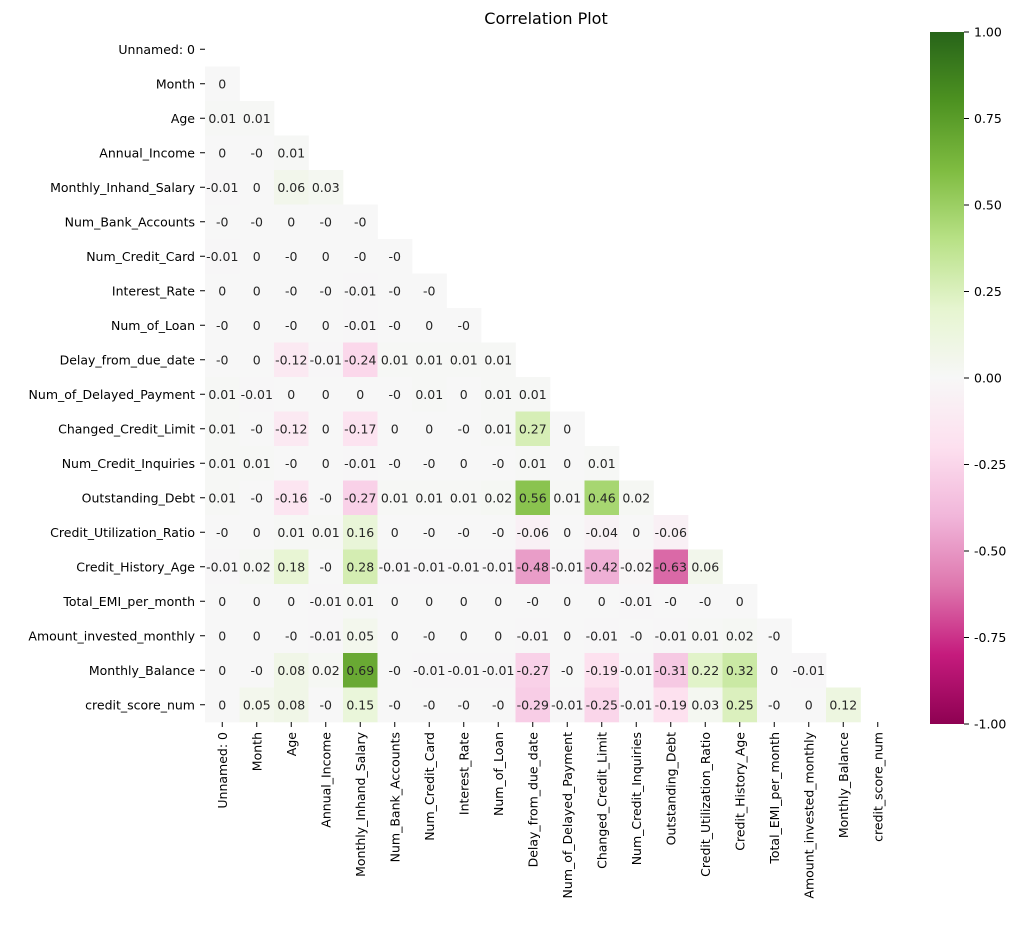 Image resolution: width=1026 pixels, height=930 pixels. I want to click on x-axis-tick-label: Num_of_Loan, so click(498, 774).